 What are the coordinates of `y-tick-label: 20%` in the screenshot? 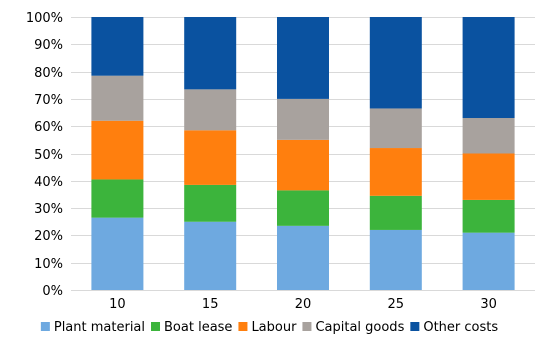 It's located at (48, 236).